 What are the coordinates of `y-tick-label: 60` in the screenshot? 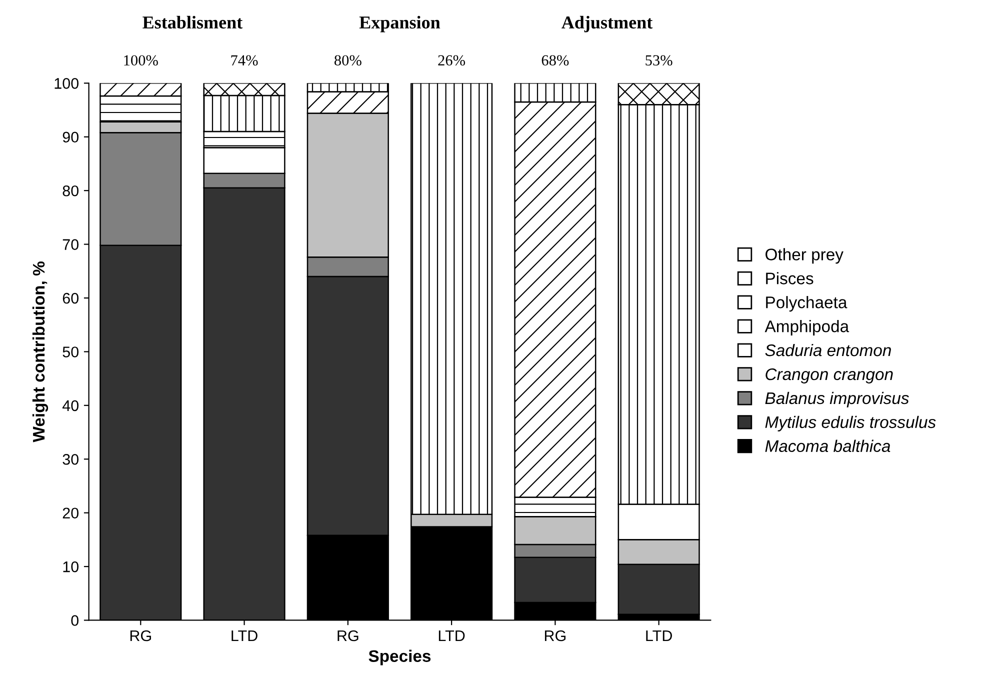 It's located at (70, 298).